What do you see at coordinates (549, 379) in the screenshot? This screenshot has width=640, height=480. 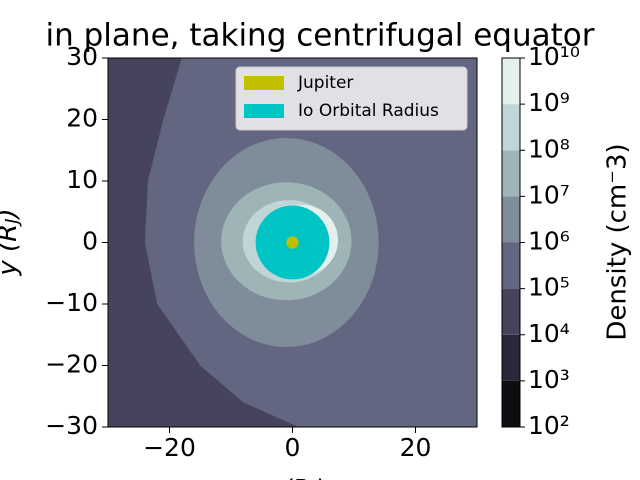 I see `colorbar-tick-label: 10³` at bounding box center [549, 379].